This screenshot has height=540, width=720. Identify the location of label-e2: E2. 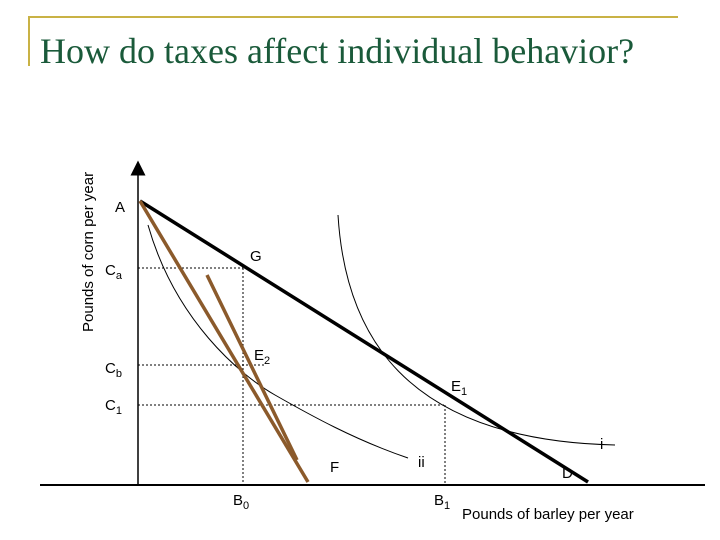
(262, 357).